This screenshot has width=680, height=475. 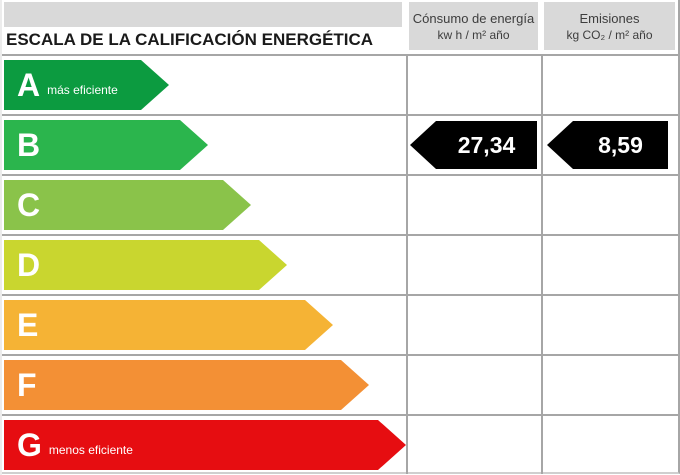 What do you see at coordinates (486, 144) in the screenshot?
I see `consumo-value: 27,34` at bounding box center [486, 144].